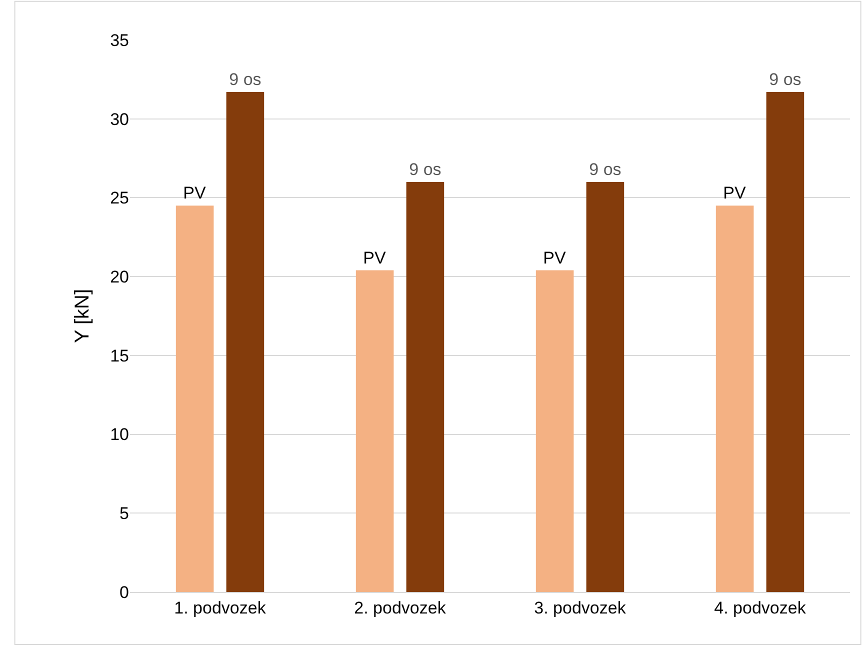  What do you see at coordinates (400, 608) in the screenshot?
I see `x-tick-label: 2. podvozek` at bounding box center [400, 608].